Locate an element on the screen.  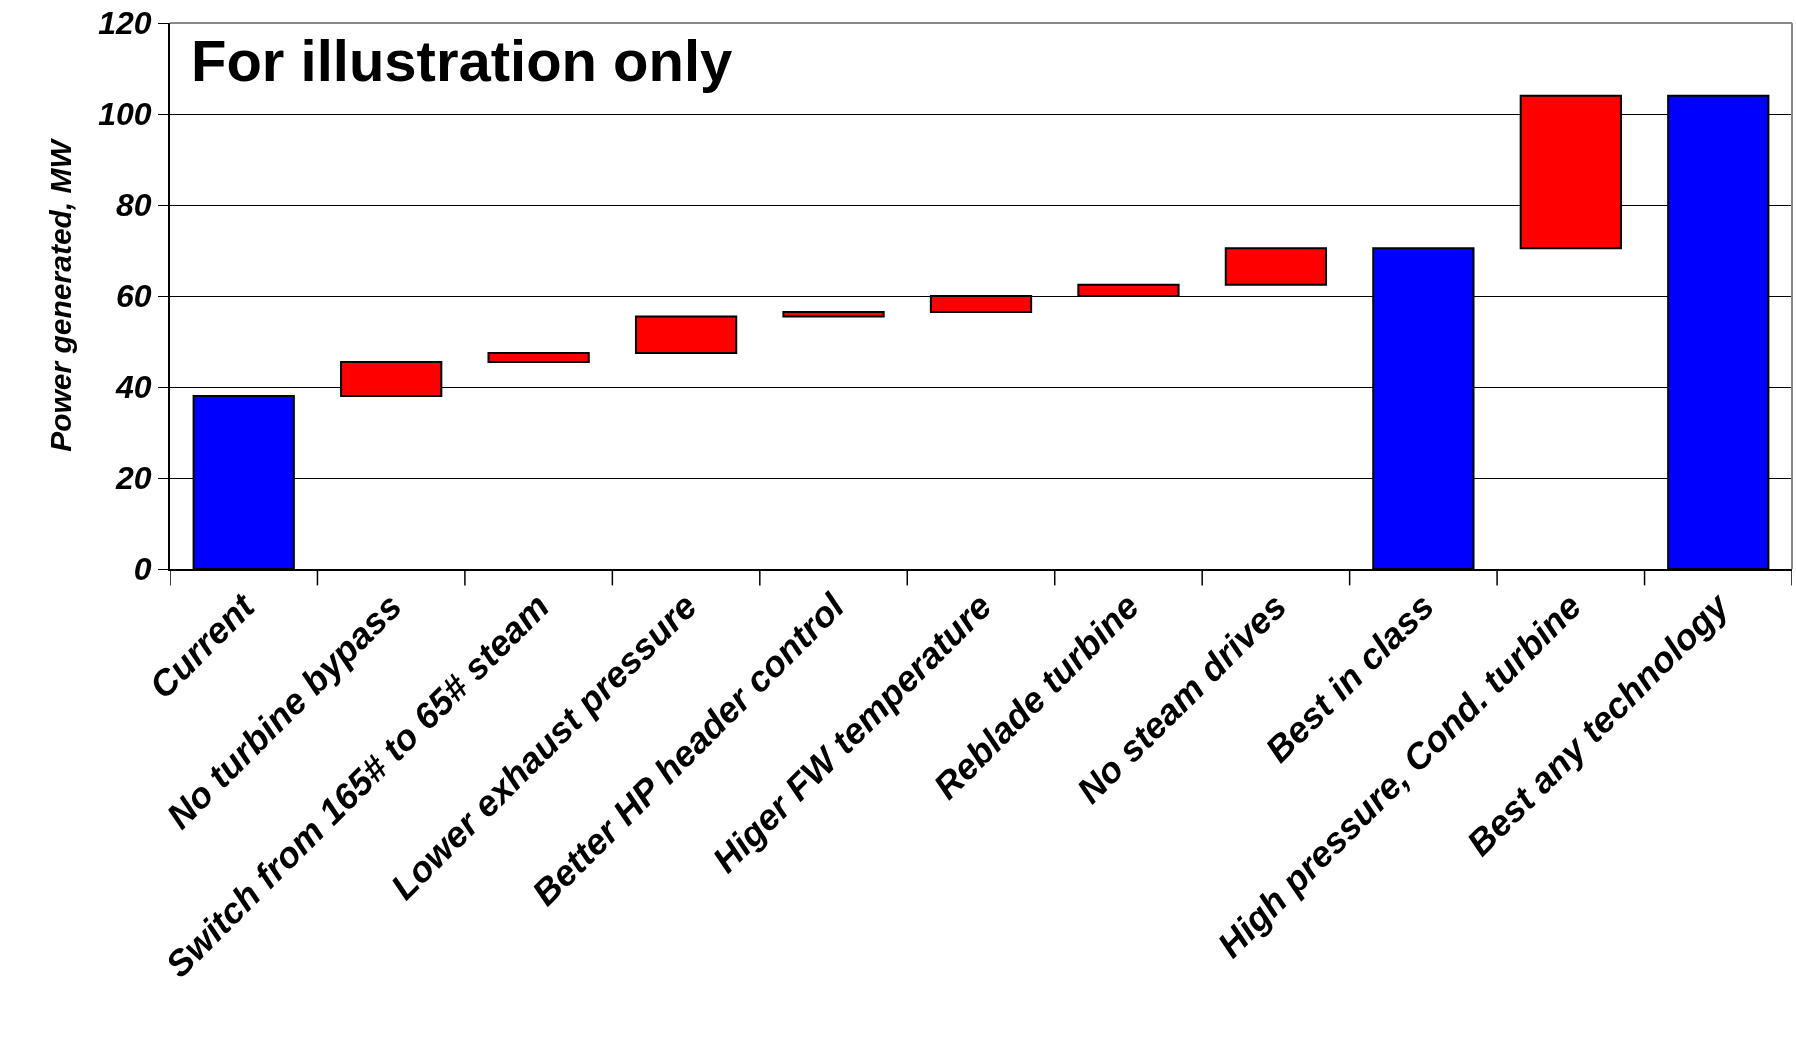
y-tick-label: 0 is located at coordinates (142, 569).